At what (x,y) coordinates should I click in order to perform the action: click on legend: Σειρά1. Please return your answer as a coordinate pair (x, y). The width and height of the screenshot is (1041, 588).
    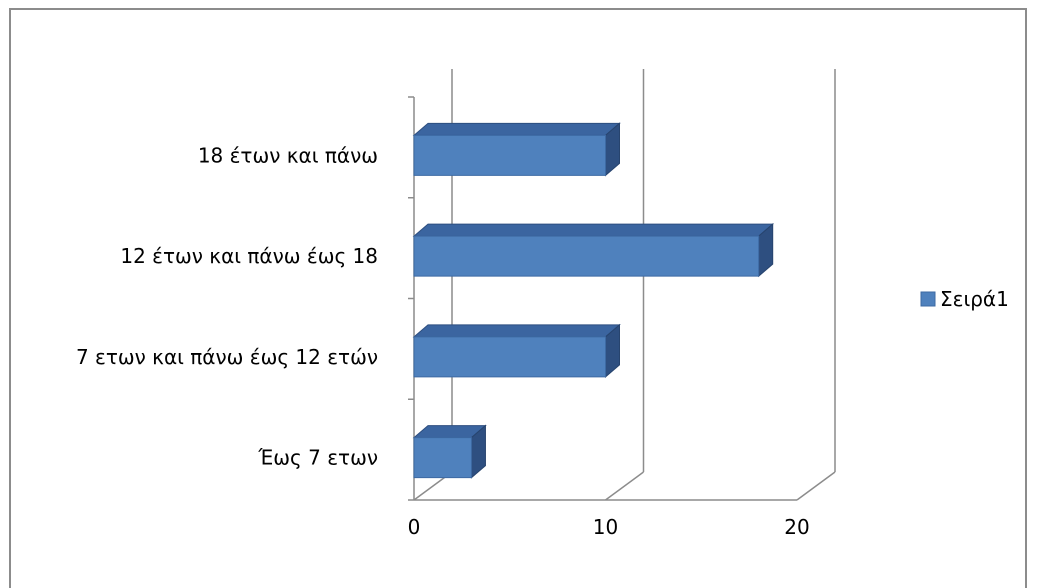
    Looking at the image, I should click on (964, 299).